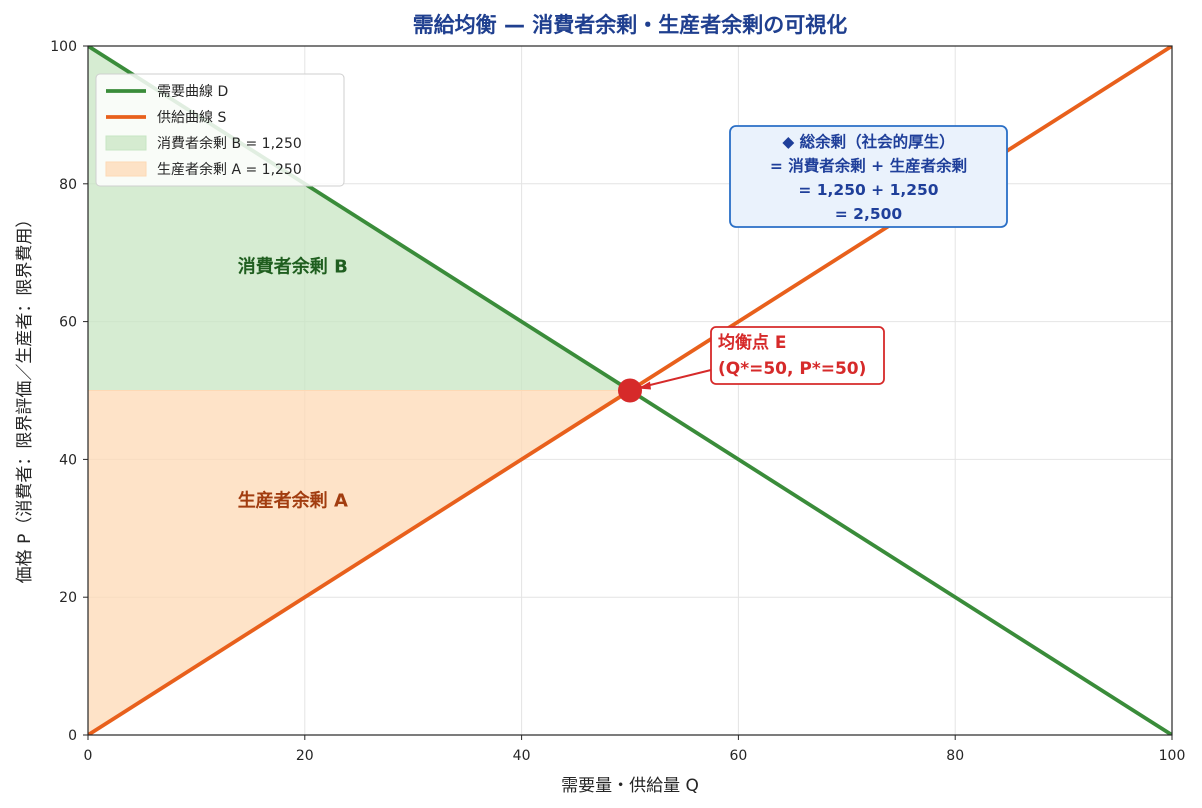  What do you see at coordinates (868, 190) in the screenshot?
I see `total-surplus-line: = 1,250 + 1,250` at bounding box center [868, 190].